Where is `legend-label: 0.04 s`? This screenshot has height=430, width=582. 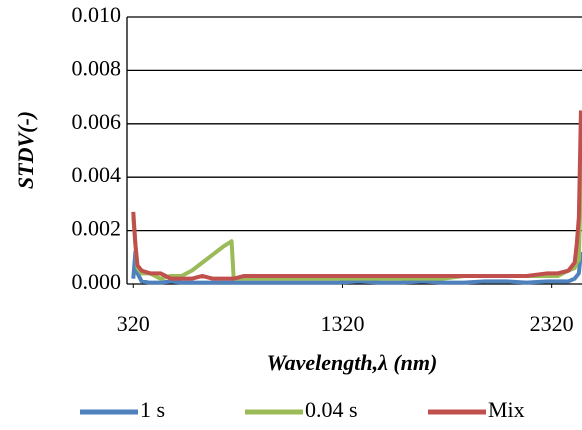
legend-label: 0.04 s is located at coordinates (331, 409).